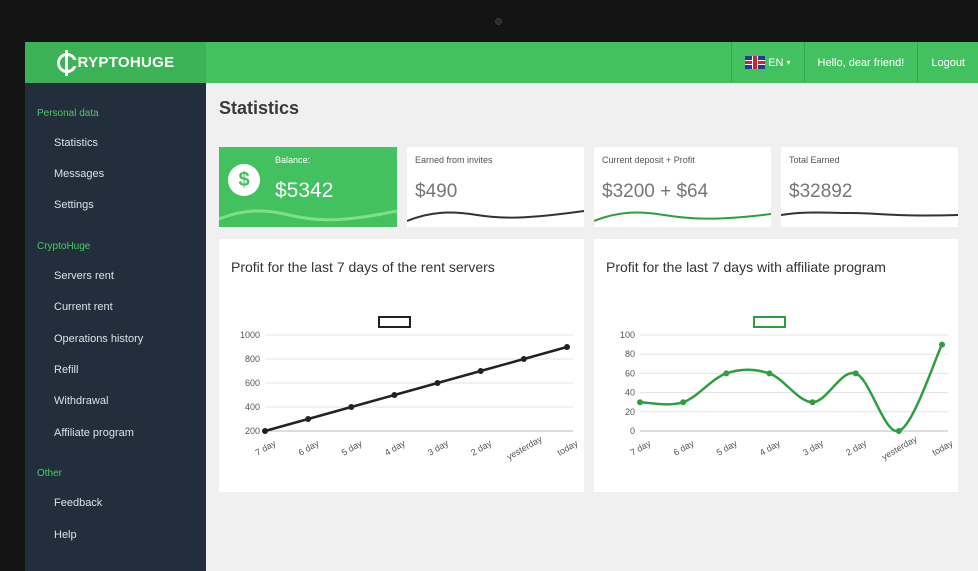 This screenshot has height=571, width=978. Describe the element at coordinates (655, 191) in the screenshot. I see `deposit-value: $3200 + $64` at that location.